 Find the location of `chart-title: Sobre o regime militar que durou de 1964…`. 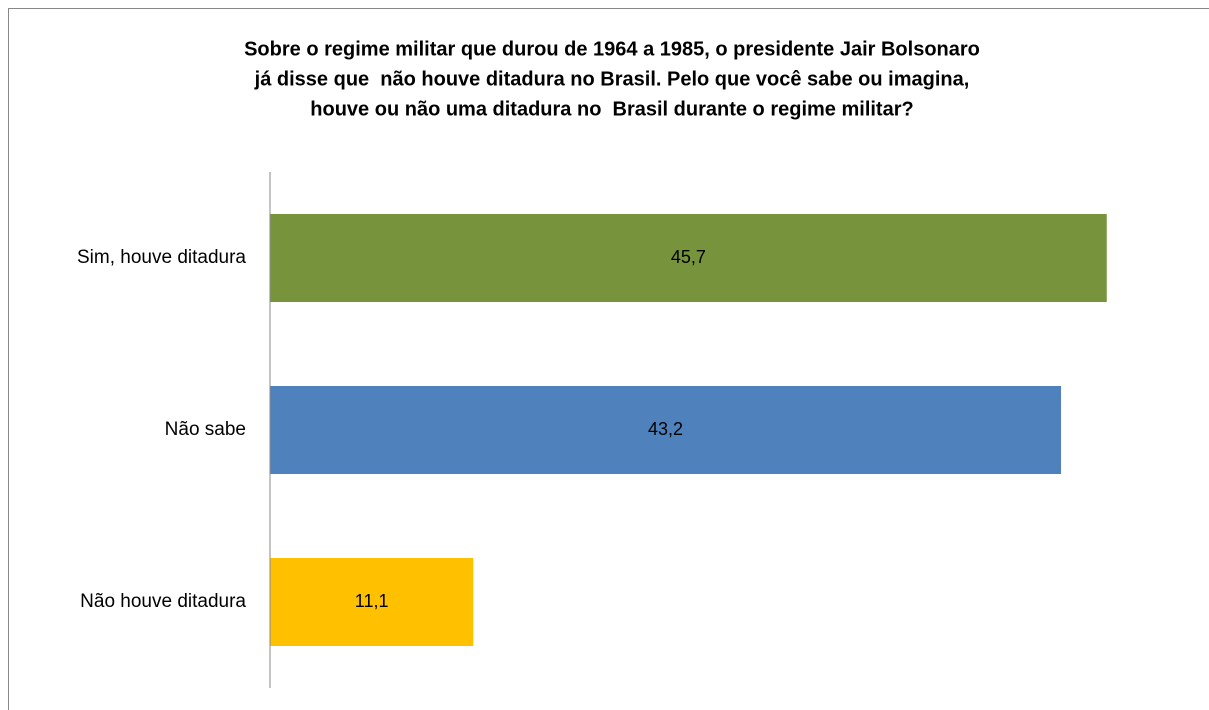

chart-title: Sobre o regime militar que durou de 1964… is located at coordinates (612, 49).